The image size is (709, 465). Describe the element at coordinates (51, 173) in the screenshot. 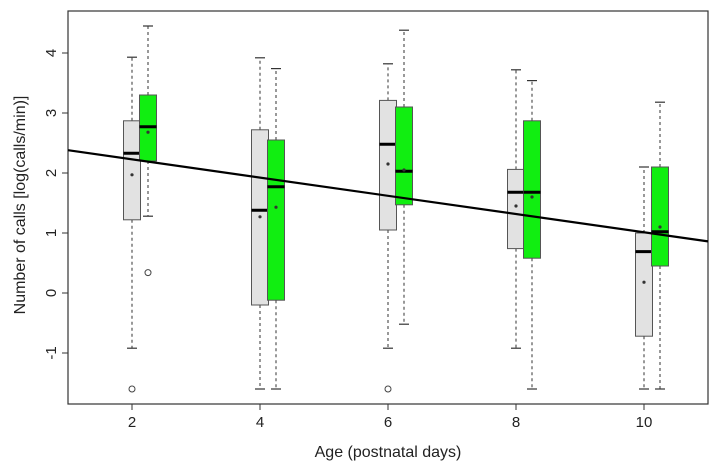

I see `y-tick-label-2: 2` at that location.